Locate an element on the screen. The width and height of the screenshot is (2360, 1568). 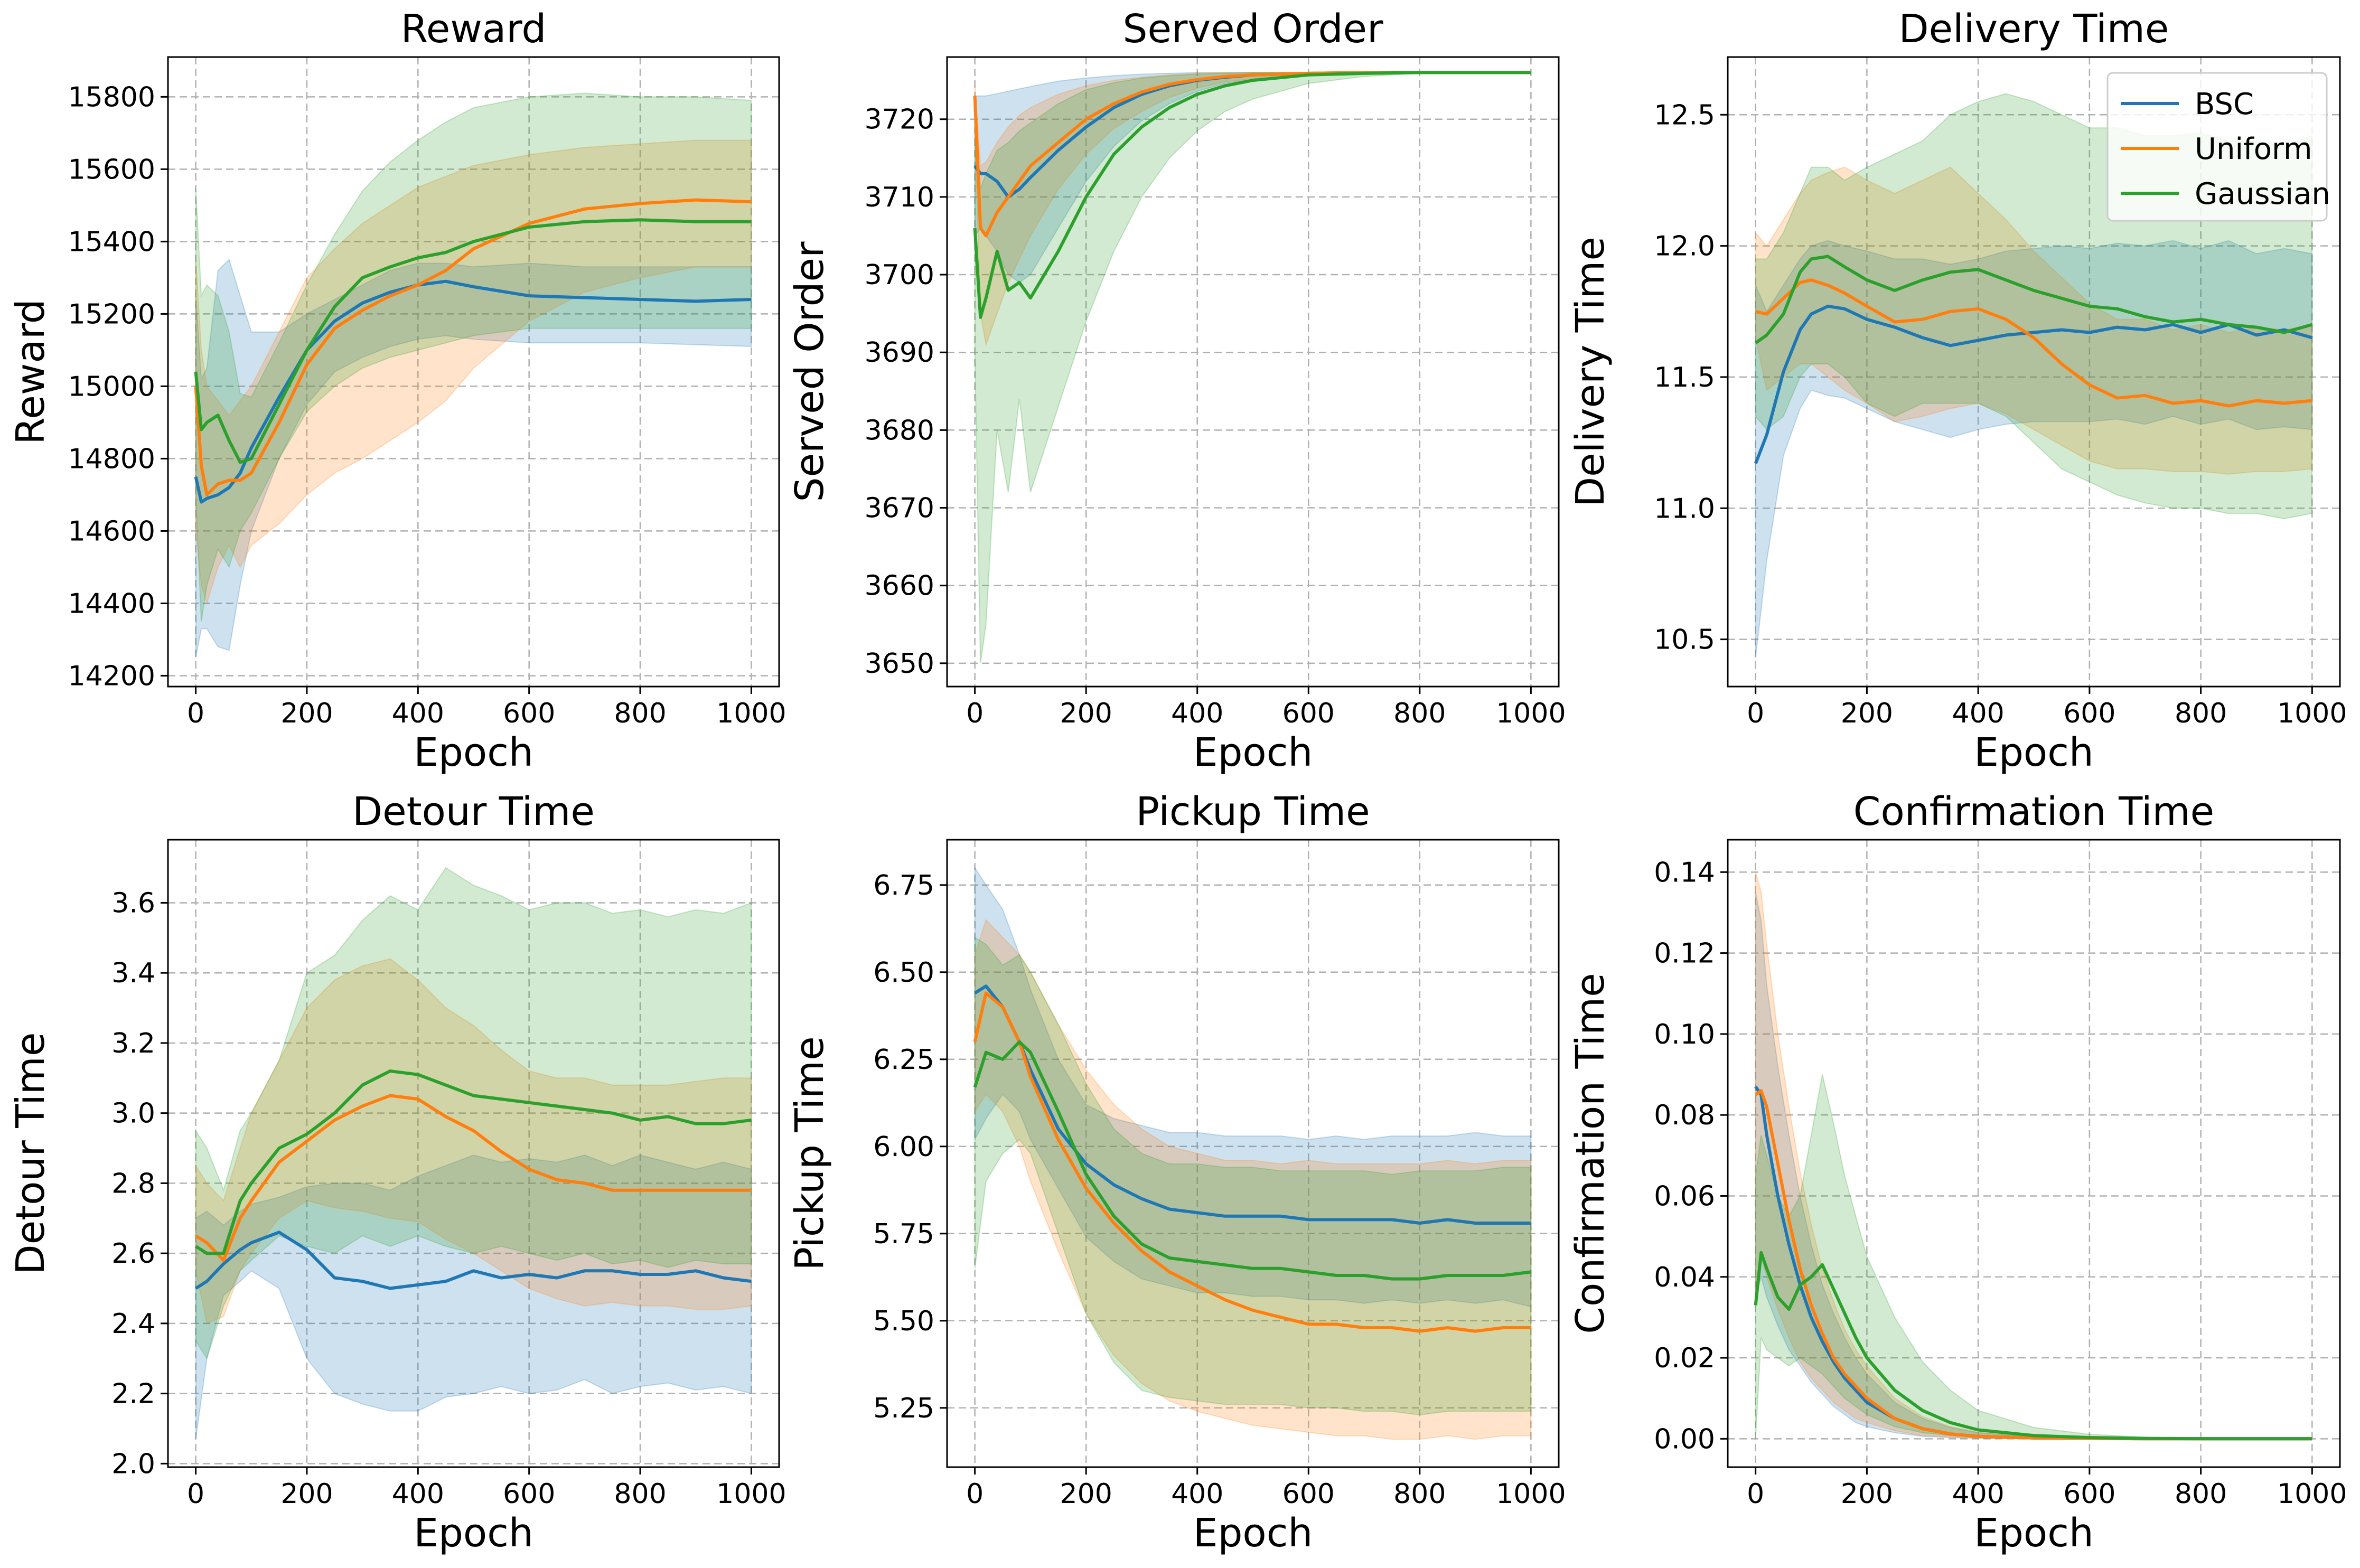
subplot-title: Confirmation Time is located at coordinates (2034, 811).